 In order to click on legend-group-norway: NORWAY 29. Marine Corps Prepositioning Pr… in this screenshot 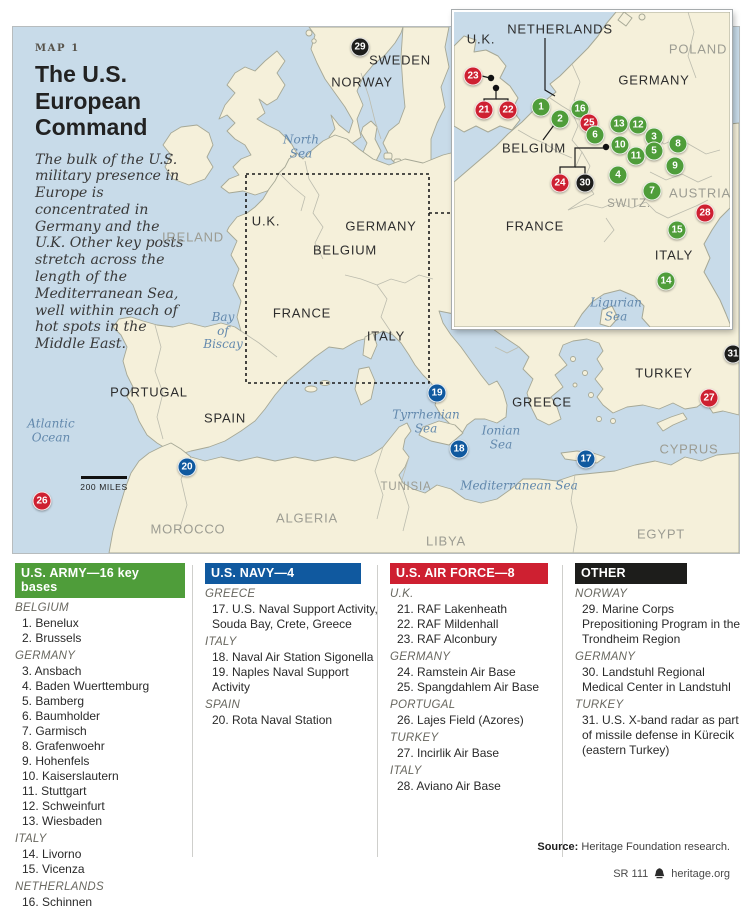, I will do `click(660, 617)`.